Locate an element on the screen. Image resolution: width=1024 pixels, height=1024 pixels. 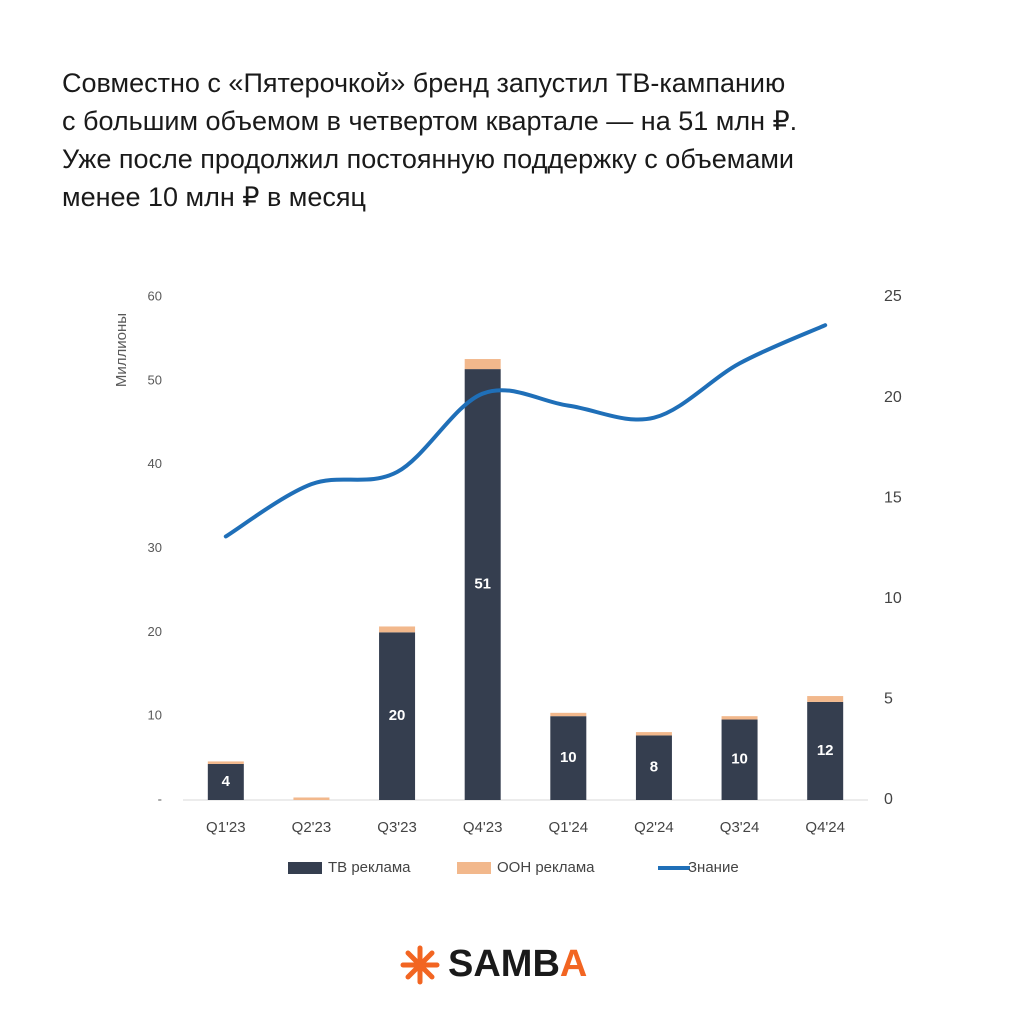
y-axis-label: Миллионы is located at coordinates (121, 350).